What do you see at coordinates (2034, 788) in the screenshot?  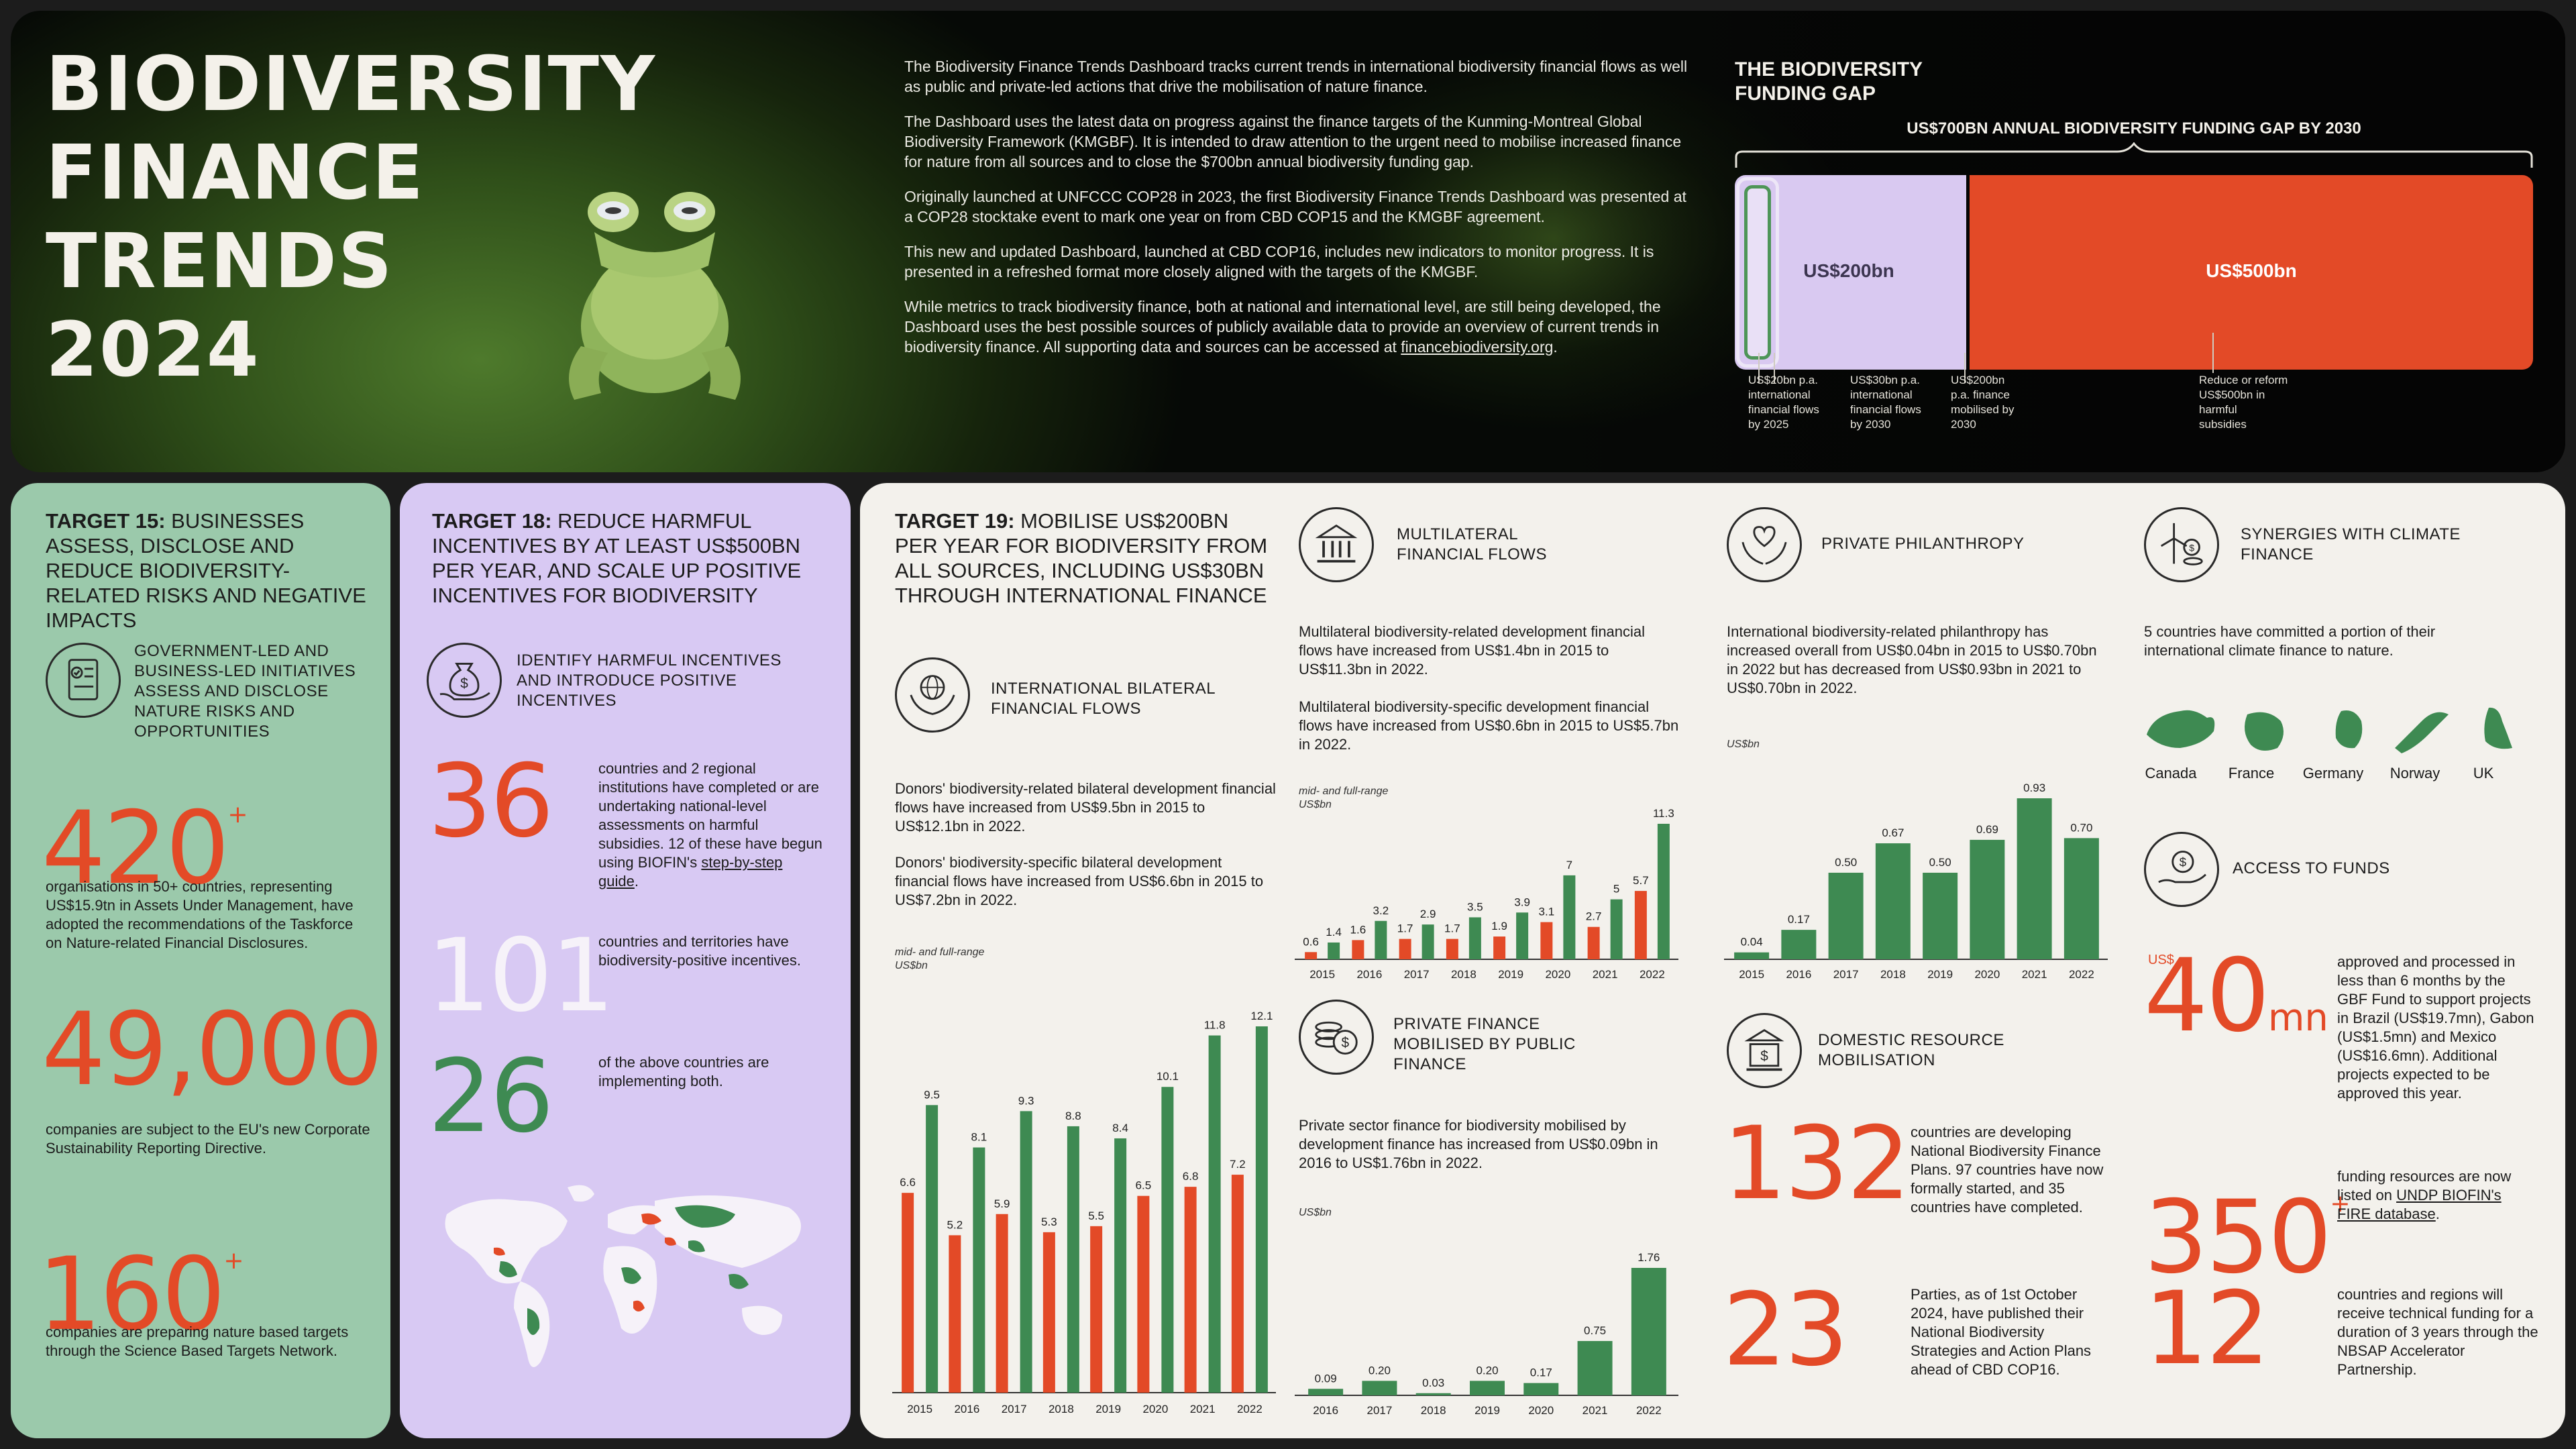 I see `bar-value-label: 0.93` at bounding box center [2034, 788].